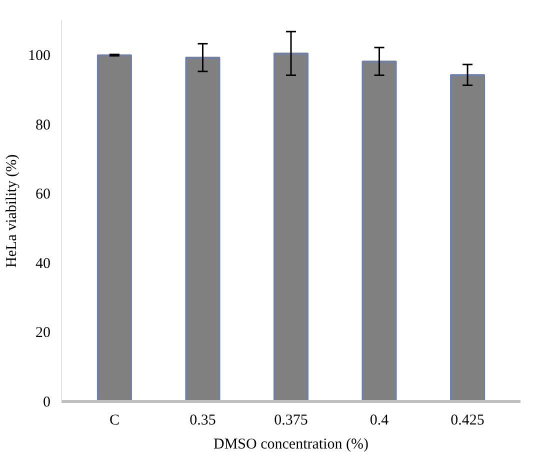 Image resolution: width=534 pixels, height=462 pixels. Describe the element at coordinates (43, 264) in the screenshot. I see `y-tick-label: 40` at that location.